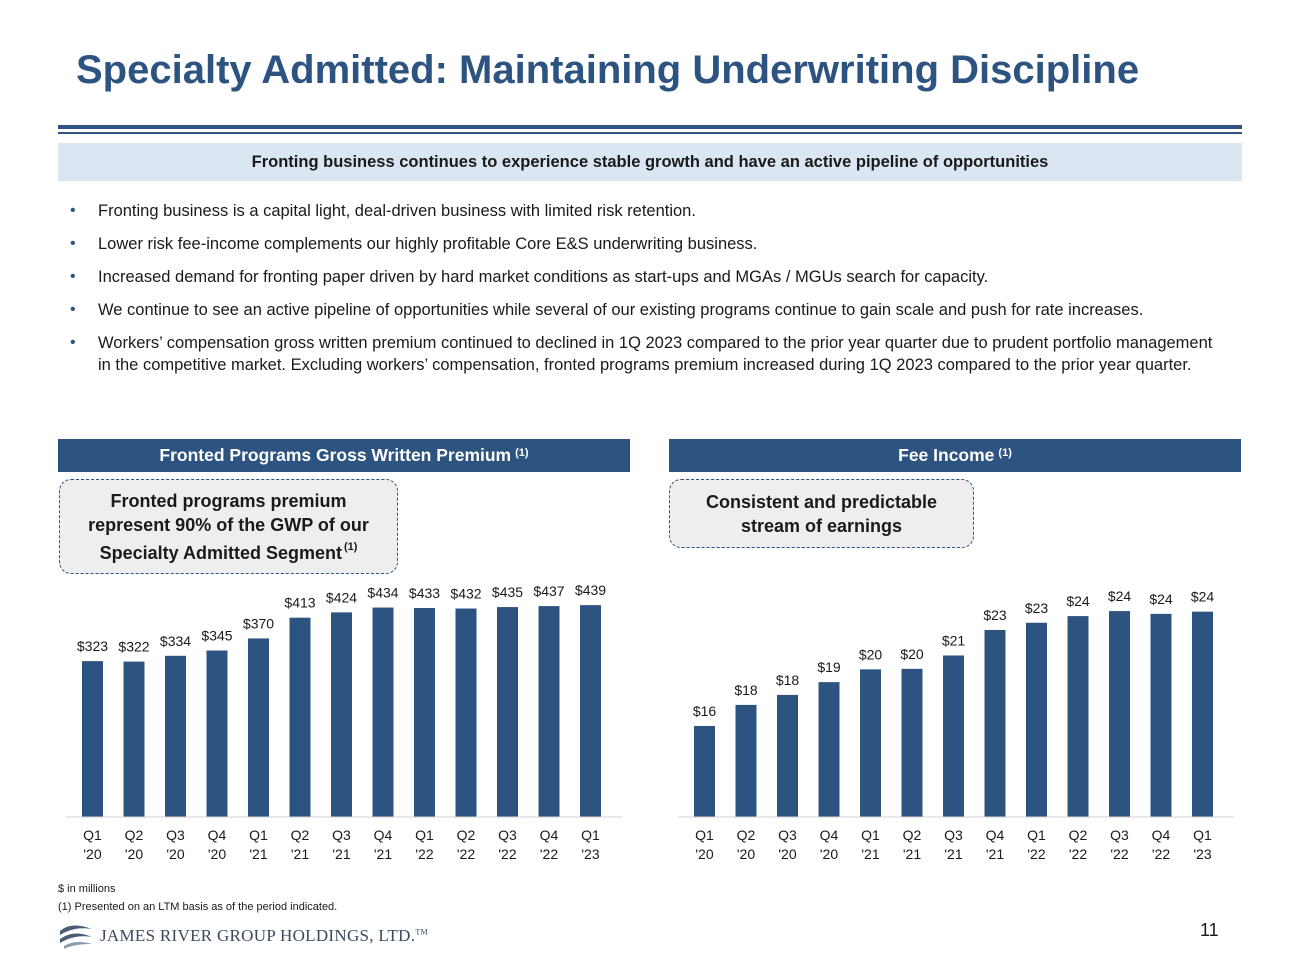 The width and height of the screenshot is (1300, 975). Describe the element at coordinates (821, 525) in the screenshot. I see `fee-income-callout-line: stream of earnings` at that location.